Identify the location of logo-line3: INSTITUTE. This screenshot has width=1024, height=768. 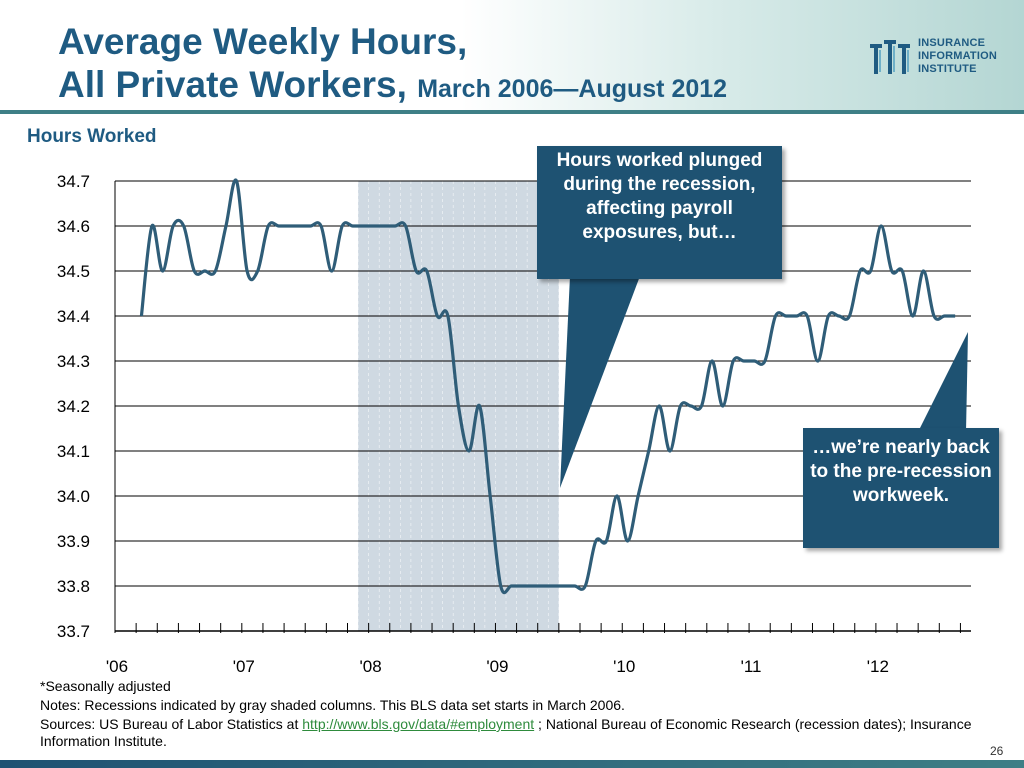
(947, 69).